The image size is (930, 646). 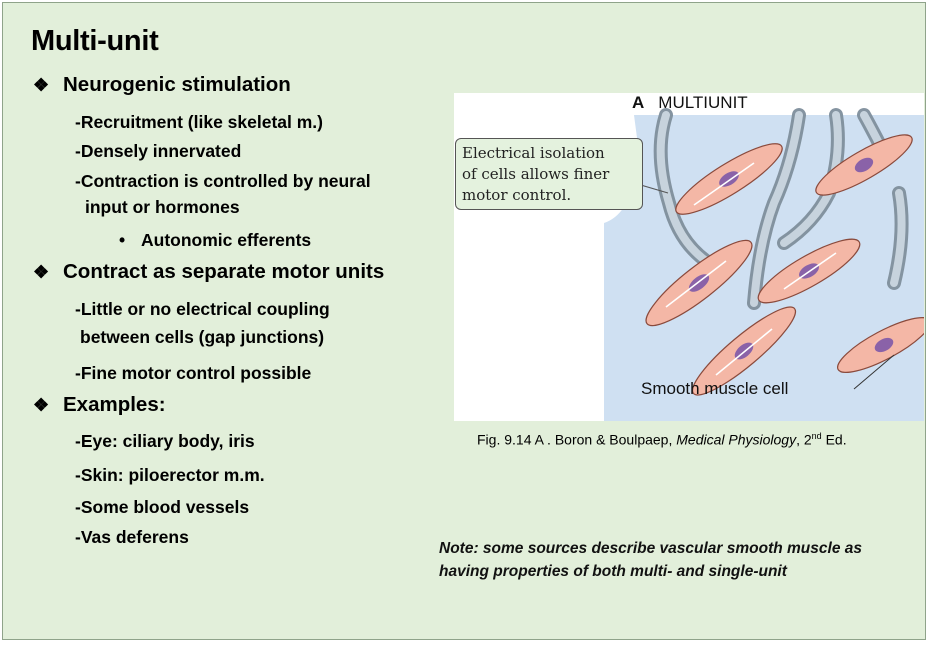 What do you see at coordinates (132, 537) in the screenshot?
I see `list-item: -Vas deferens` at bounding box center [132, 537].